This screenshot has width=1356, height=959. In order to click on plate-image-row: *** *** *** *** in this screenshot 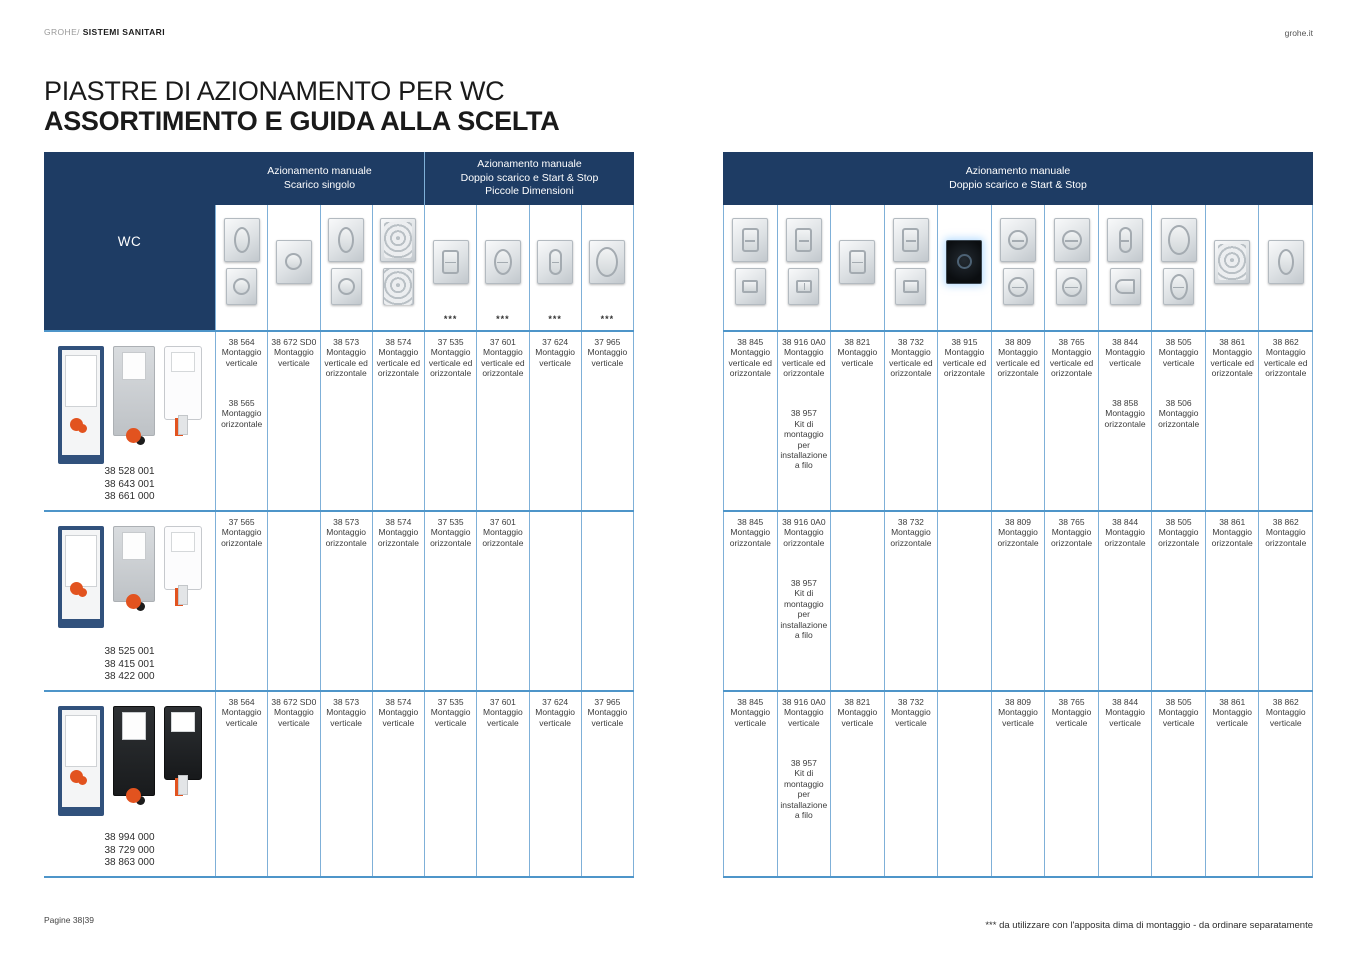, I will do `click(424, 267)`.